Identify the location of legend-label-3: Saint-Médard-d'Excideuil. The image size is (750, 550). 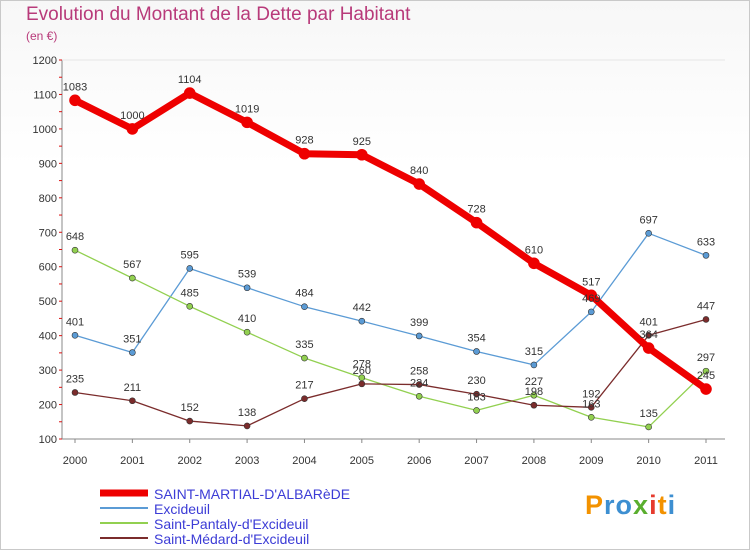
(231, 539).